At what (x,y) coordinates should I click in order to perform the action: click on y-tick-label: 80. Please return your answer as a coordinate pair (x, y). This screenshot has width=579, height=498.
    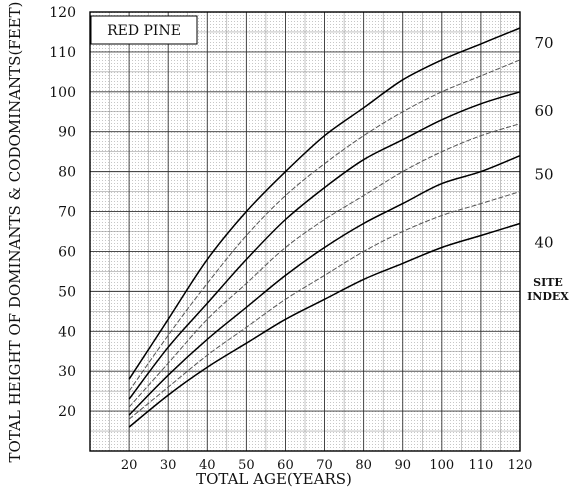
    Looking at the image, I should click on (67, 173).